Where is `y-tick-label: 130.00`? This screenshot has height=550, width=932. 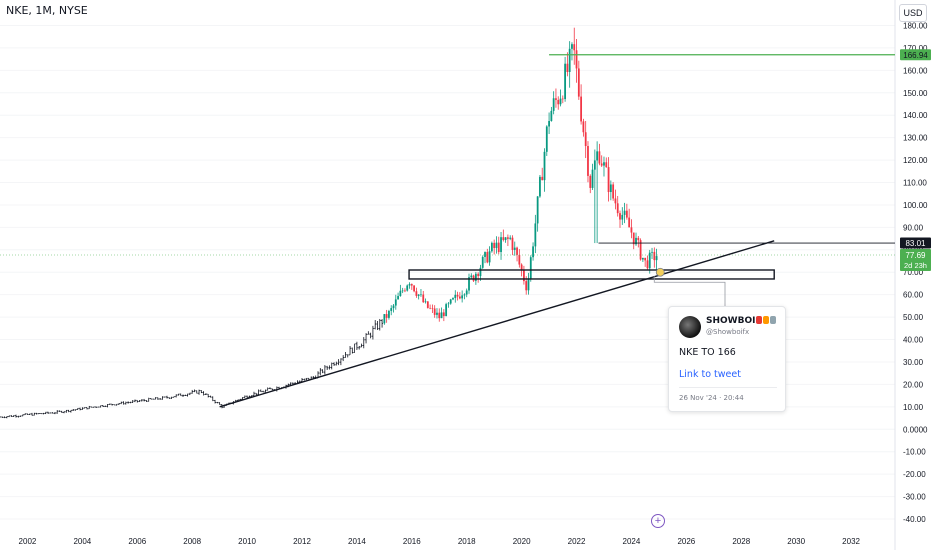
y-tick-label: 130.00 is located at coordinates (915, 138).